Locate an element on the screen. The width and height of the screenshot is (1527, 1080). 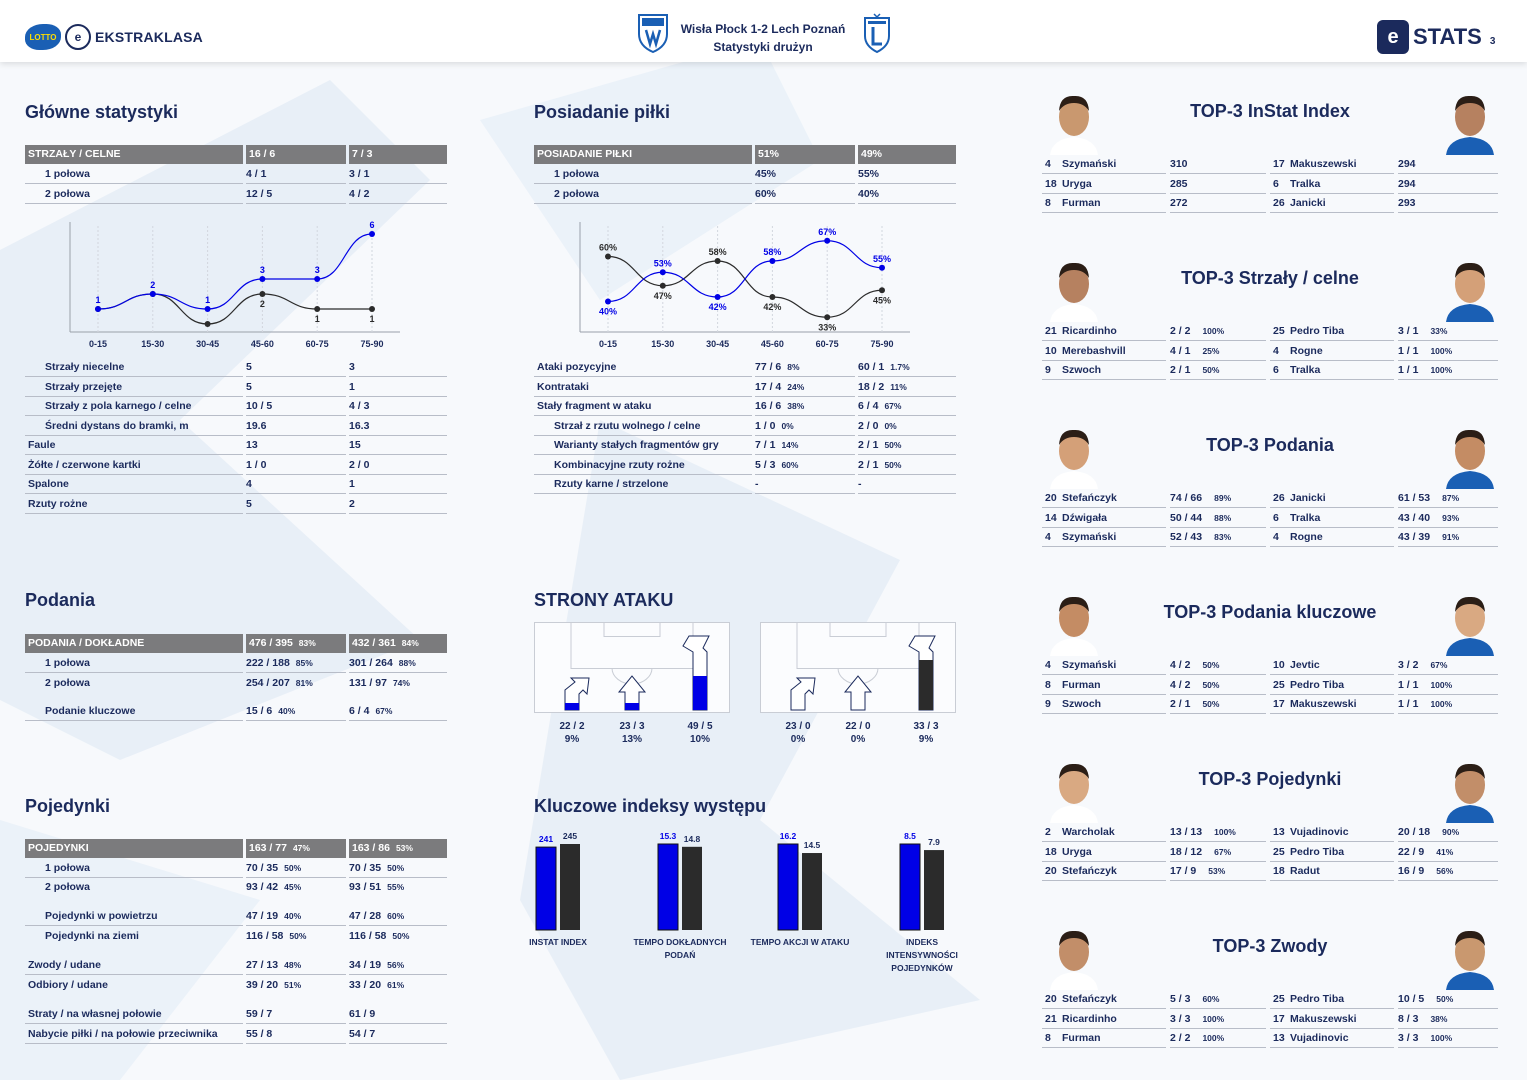
player-number: 20 is located at coordinates (1051, 871).